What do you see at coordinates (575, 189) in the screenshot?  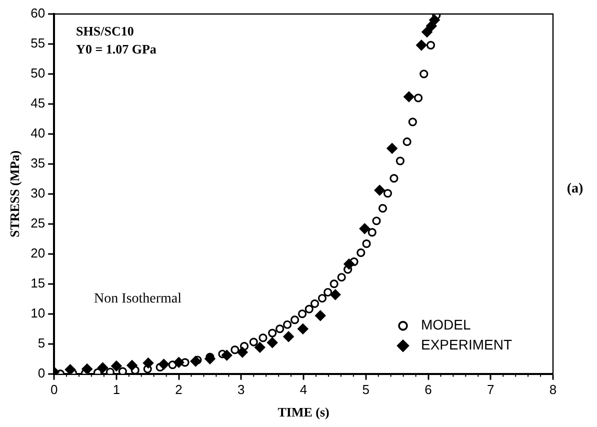 I see `text: (a)` at bounding box center [575, 189].